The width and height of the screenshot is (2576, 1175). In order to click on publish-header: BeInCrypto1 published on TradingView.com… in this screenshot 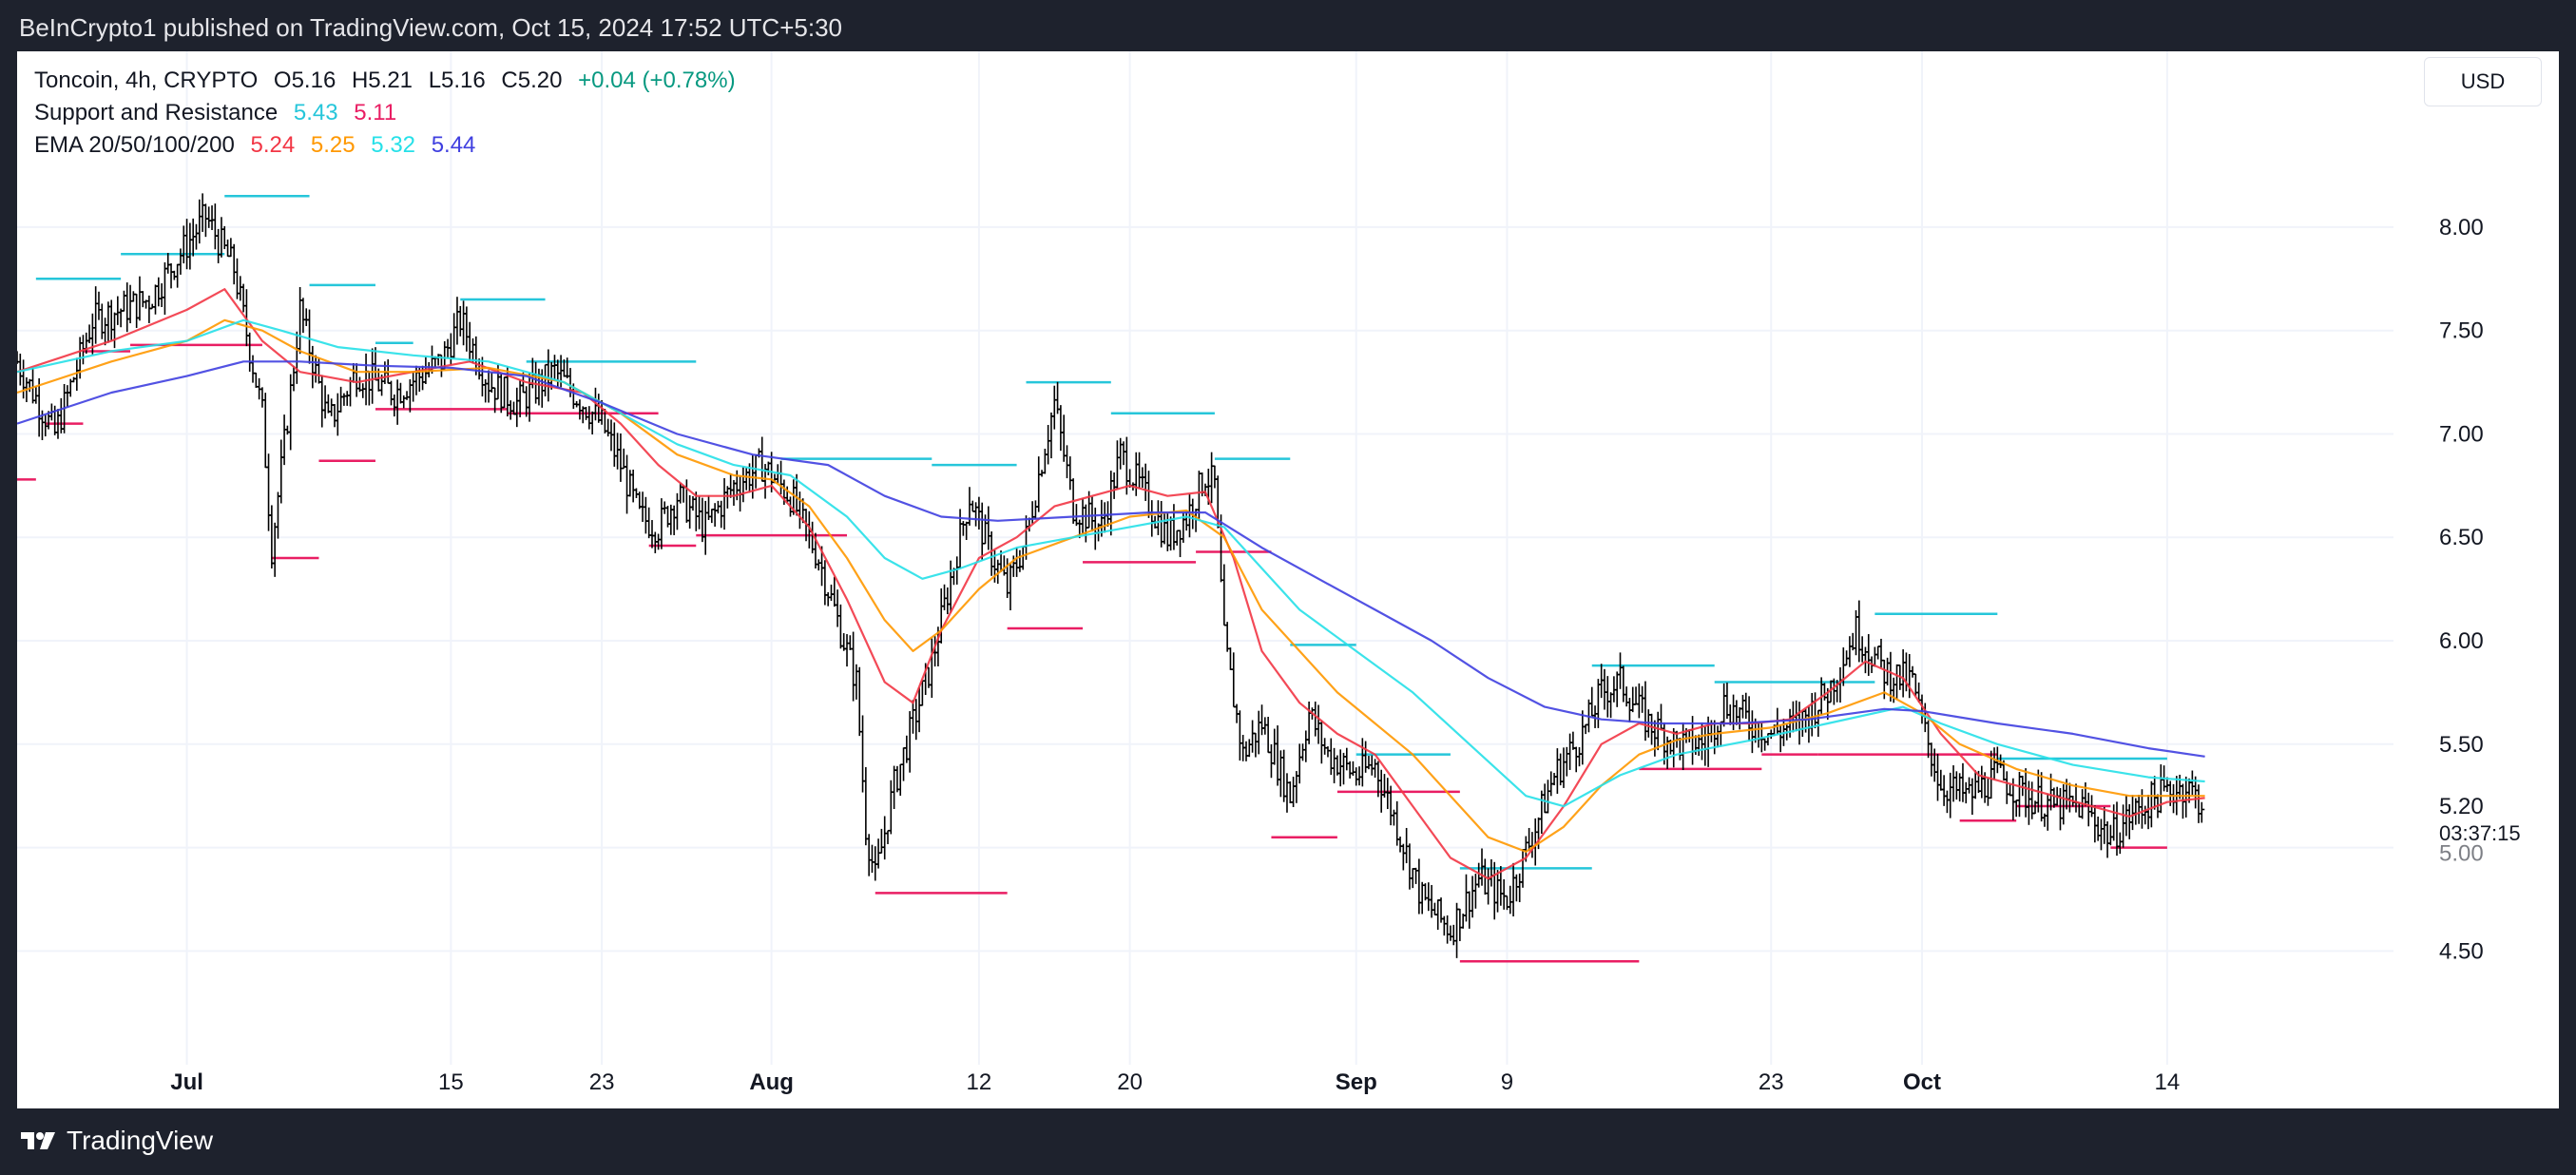, I will do `click(1288, 25)`.